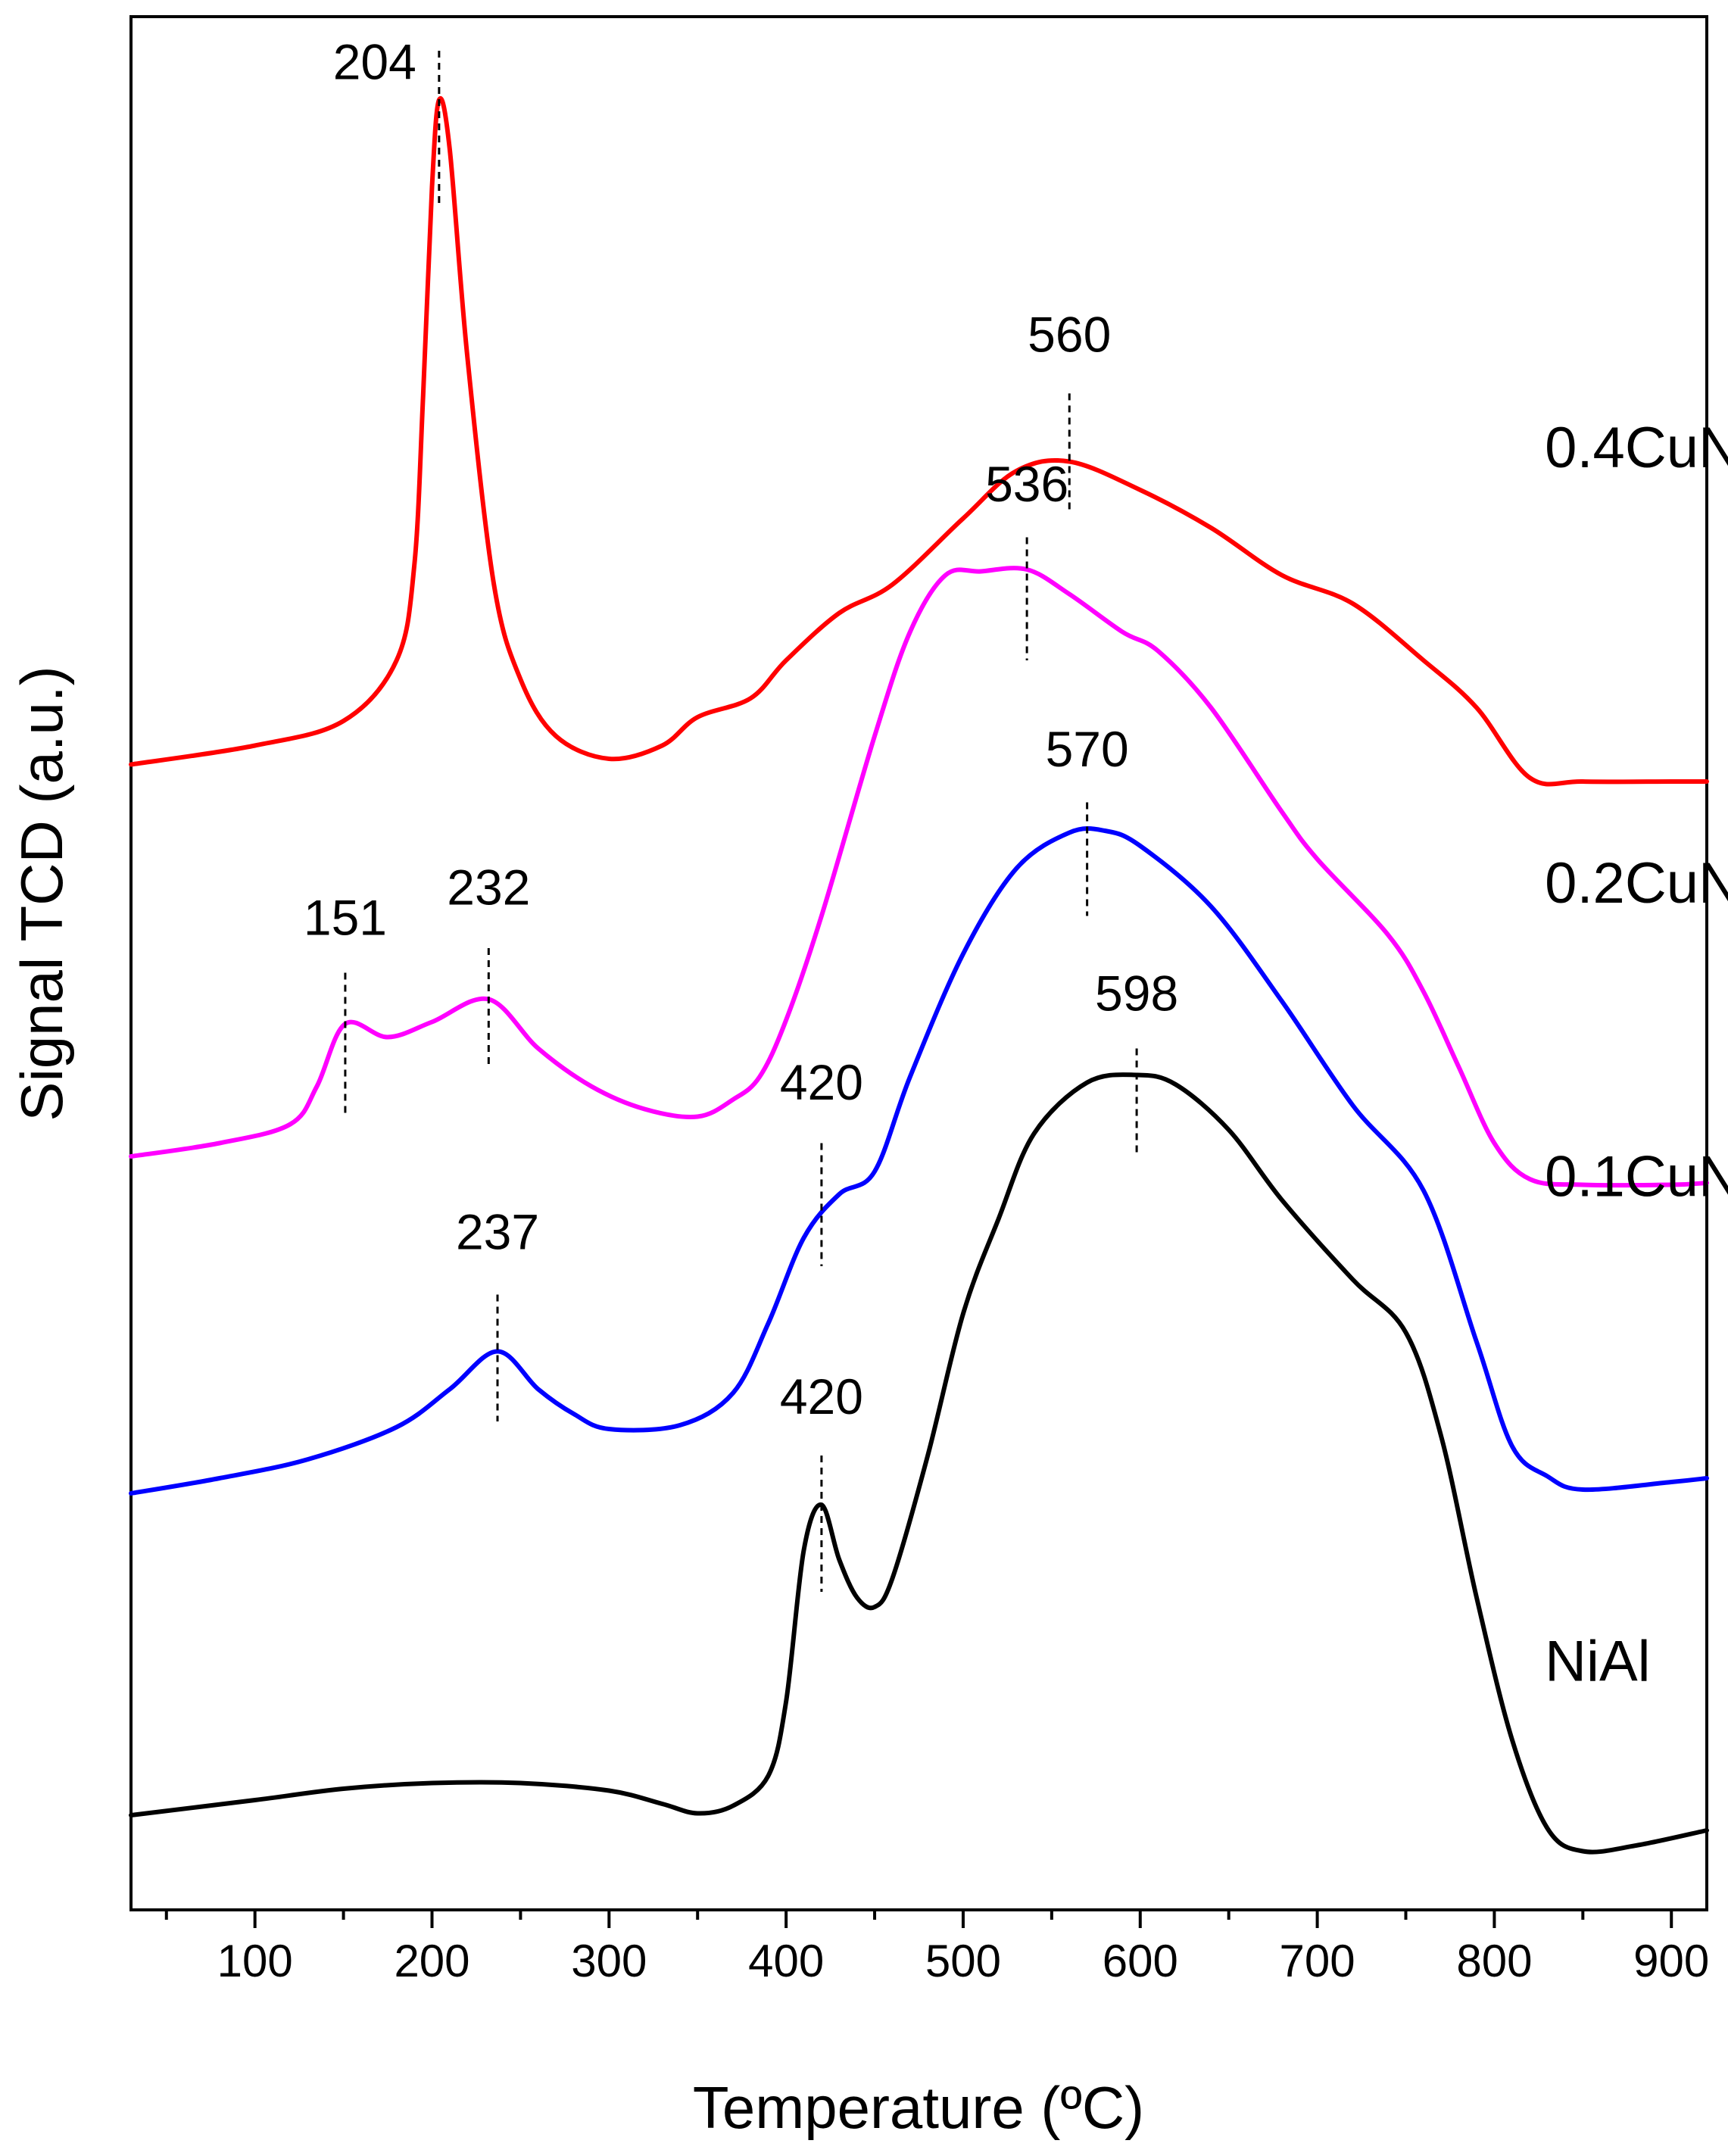 This screenshot has height=2156, width=1728. Describe the element at coordinates (1636, 448) in the screenshot. I see `series-label: 0.4CuNiAl` at that location.